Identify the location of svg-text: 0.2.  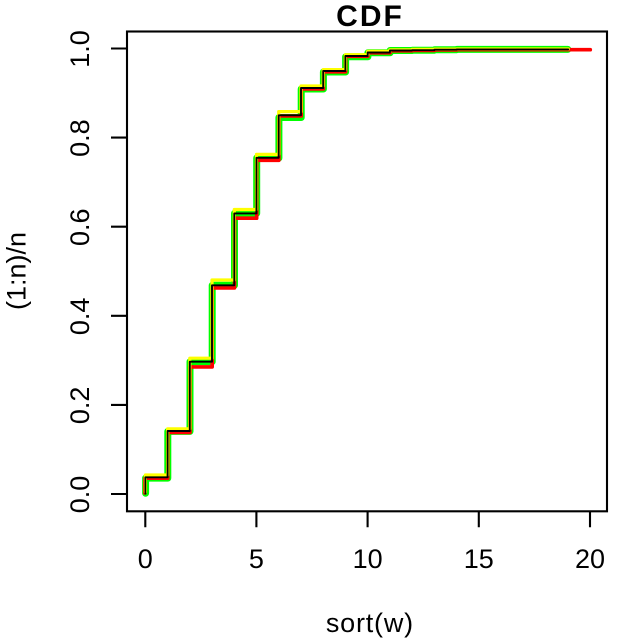
(80, 406).